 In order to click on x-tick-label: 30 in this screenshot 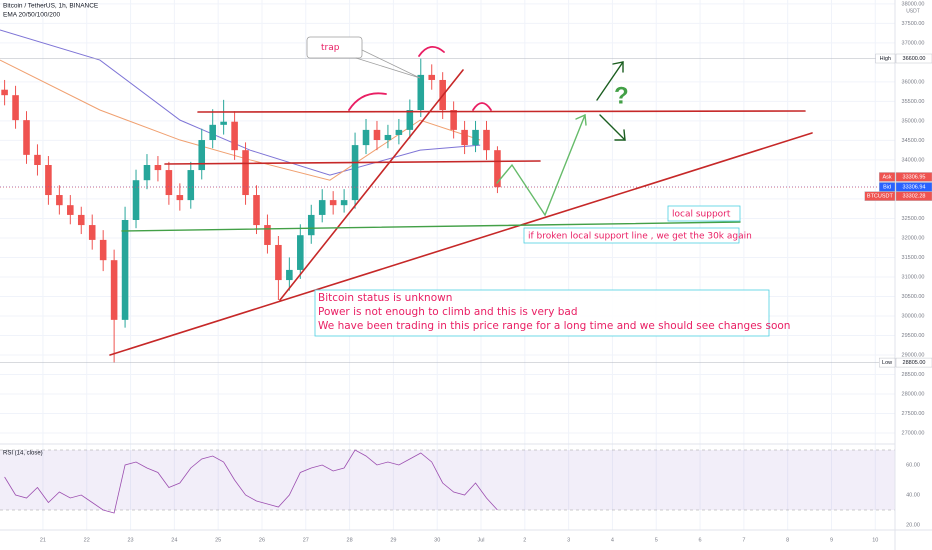, I will do `click(437, 540)`.